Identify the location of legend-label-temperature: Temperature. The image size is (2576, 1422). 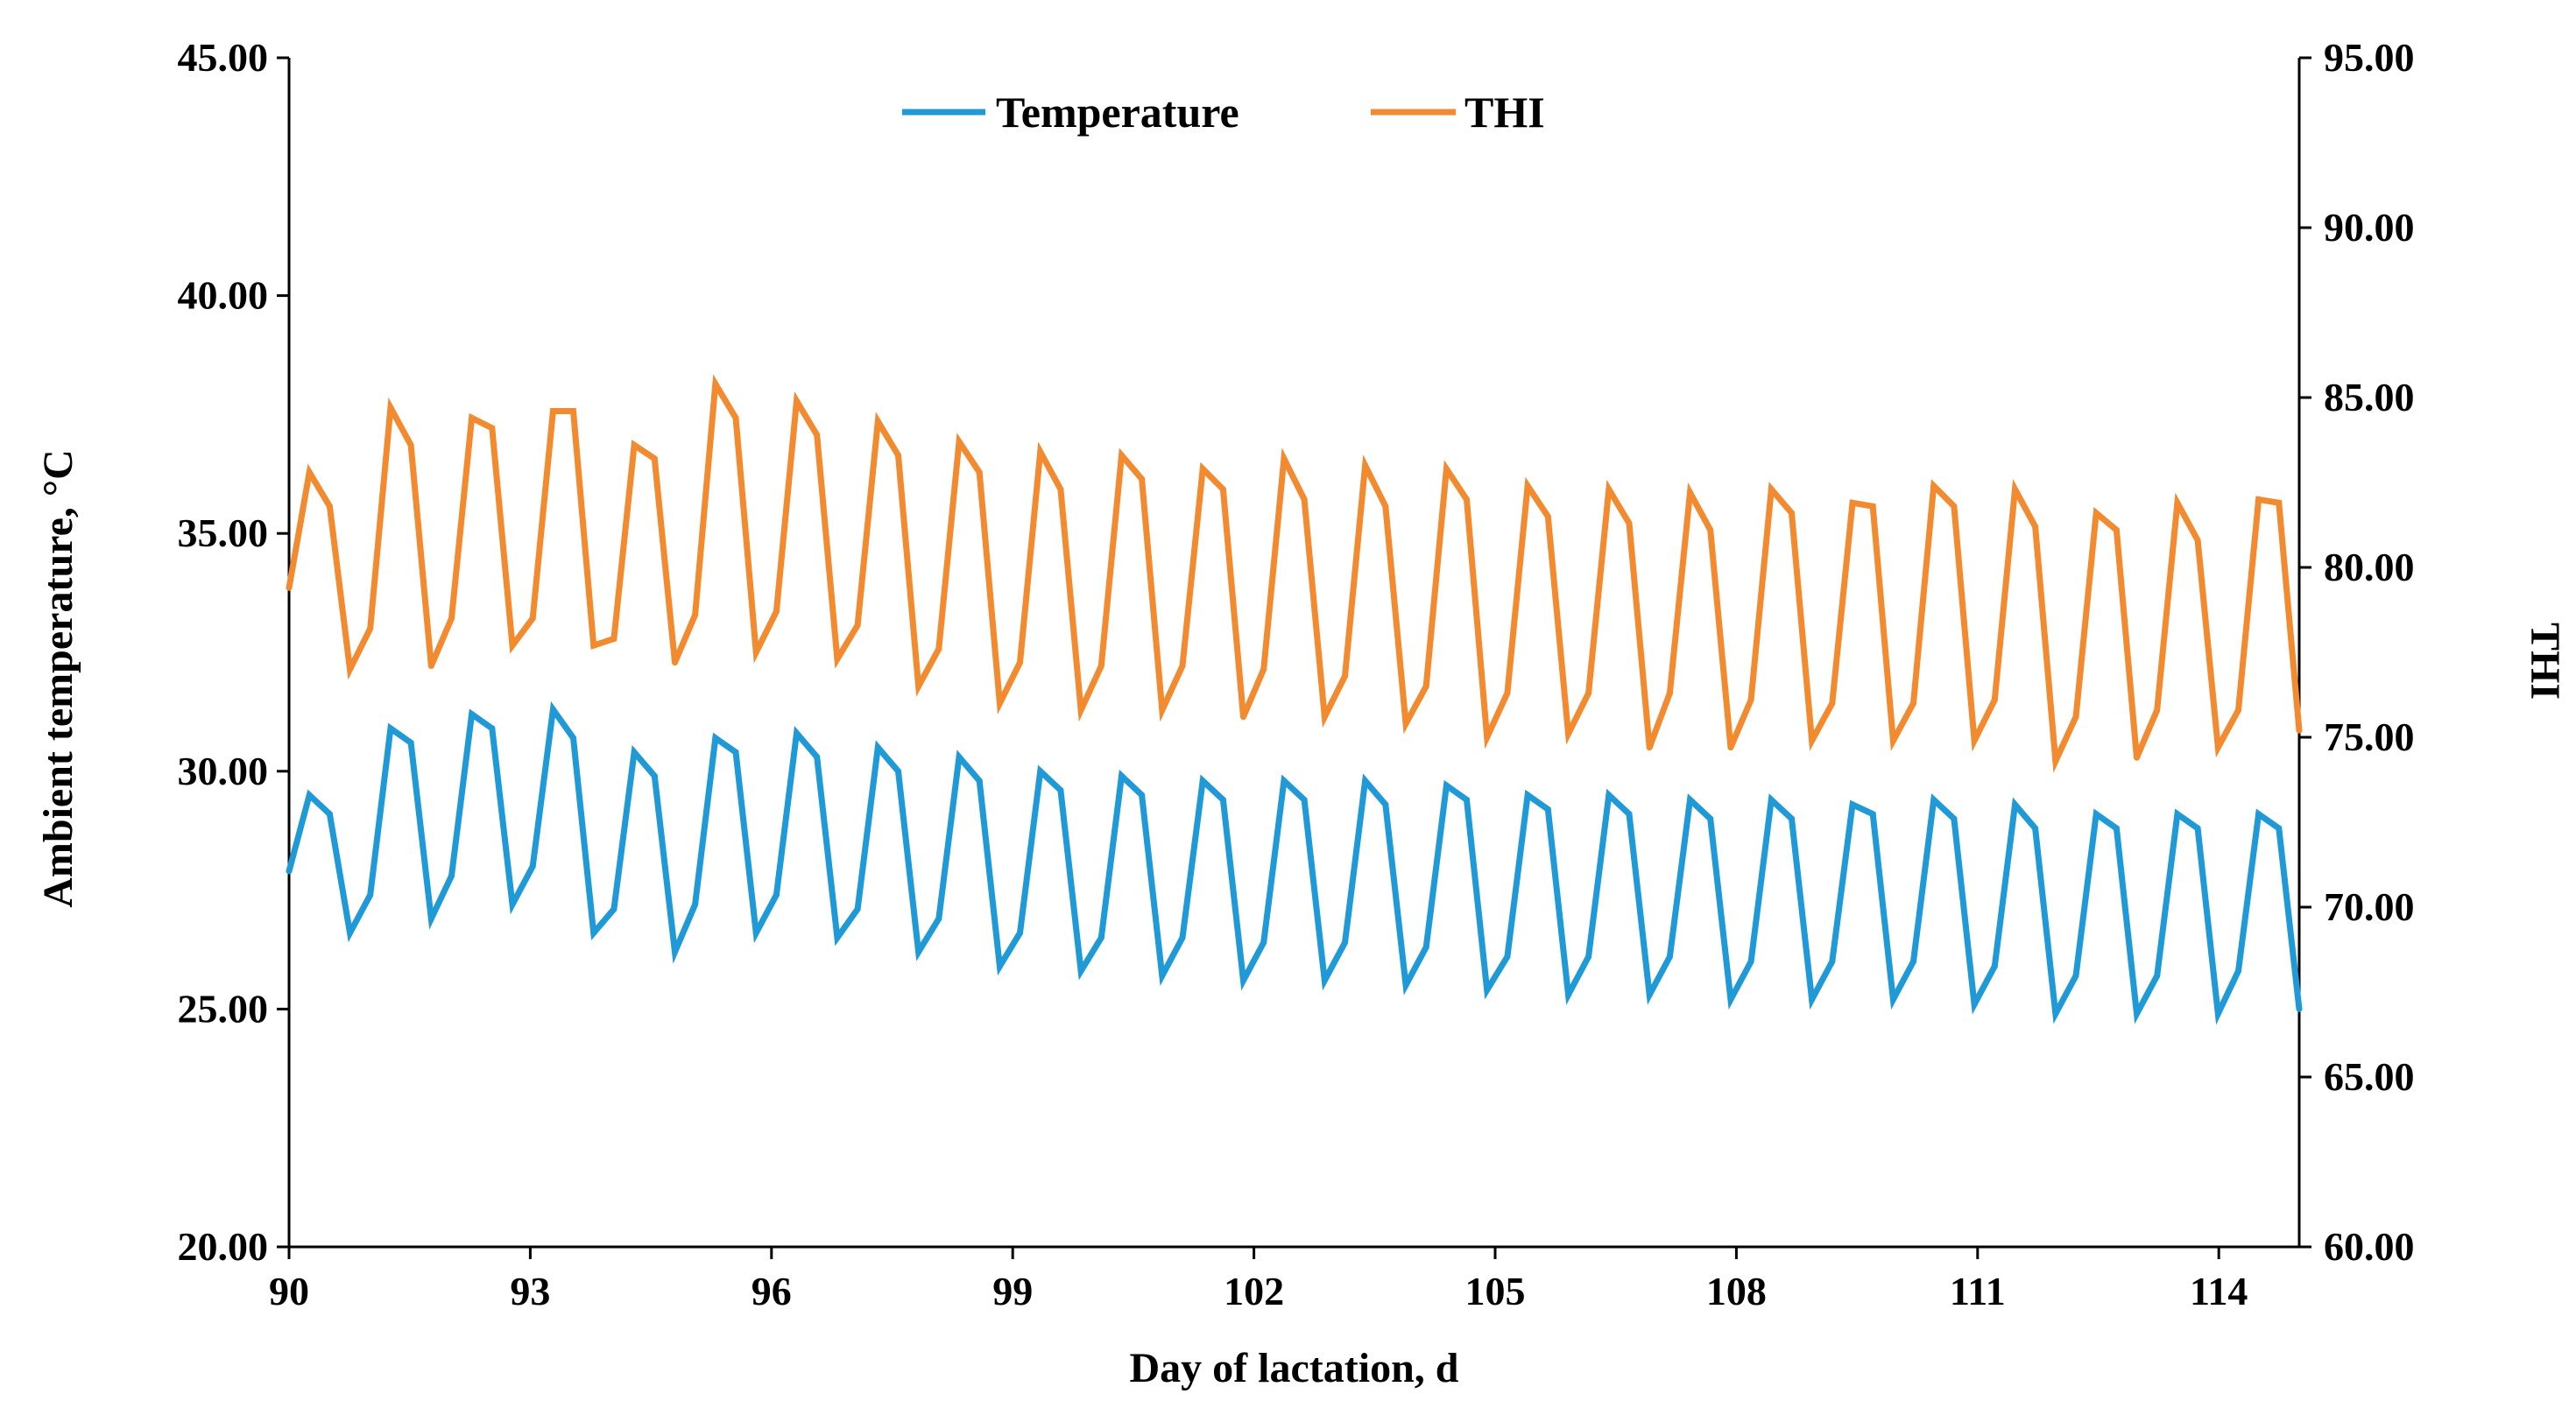
(1117, 112).